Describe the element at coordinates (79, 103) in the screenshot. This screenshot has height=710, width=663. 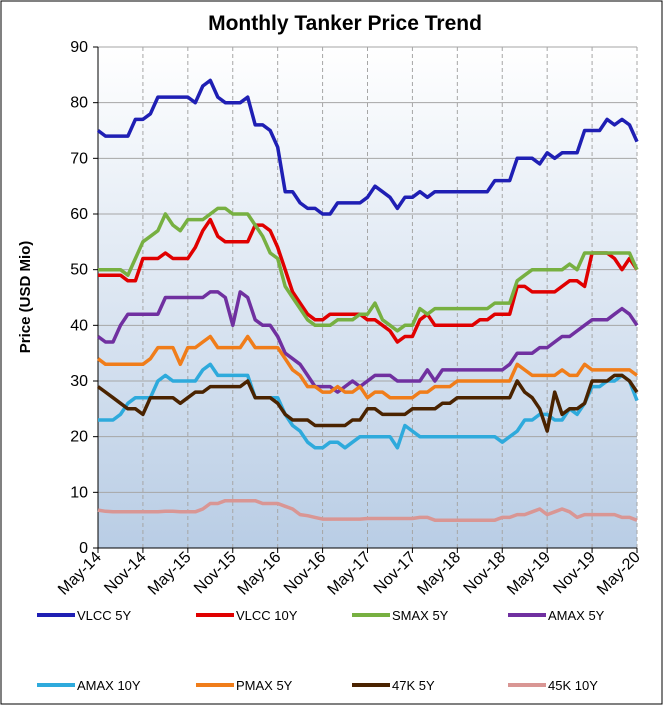
I see `y-tick-label: 80` at that location.